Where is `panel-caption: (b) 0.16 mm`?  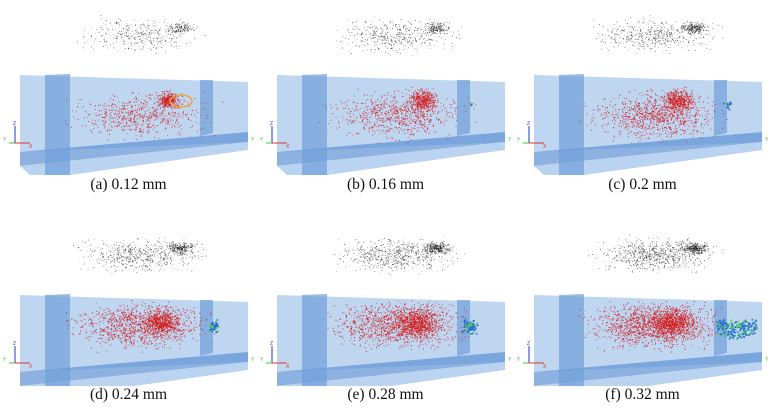
panel-caption: (b) 0.16 mm is located at coordinates (385, 184).